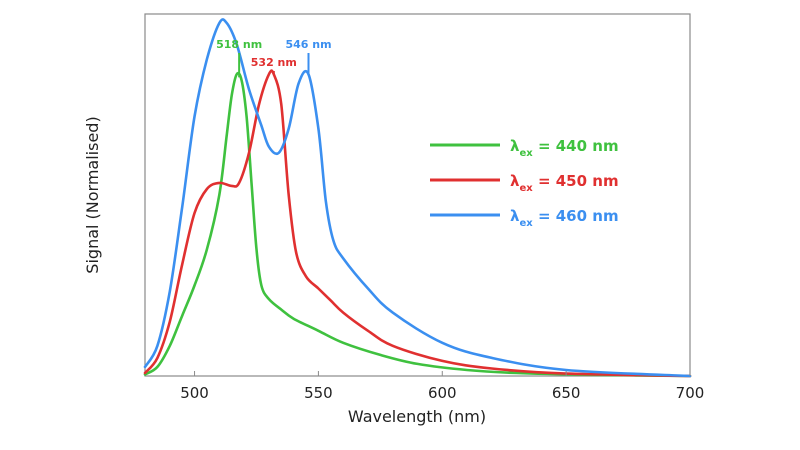 The height and width of the screenshot is (450, 800). What do you see at coordinates (442, 393) in the screenshot?
I see `x-tick-label: 600` at bounding box center [442, 393].